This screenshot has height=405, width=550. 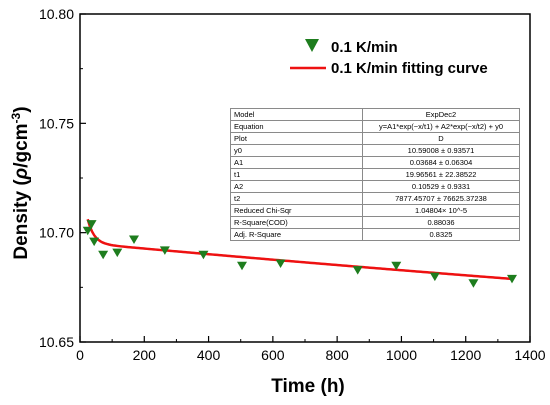 I want to click on fit-table-key: Adj. R-Square, so click(x=296, y=234).